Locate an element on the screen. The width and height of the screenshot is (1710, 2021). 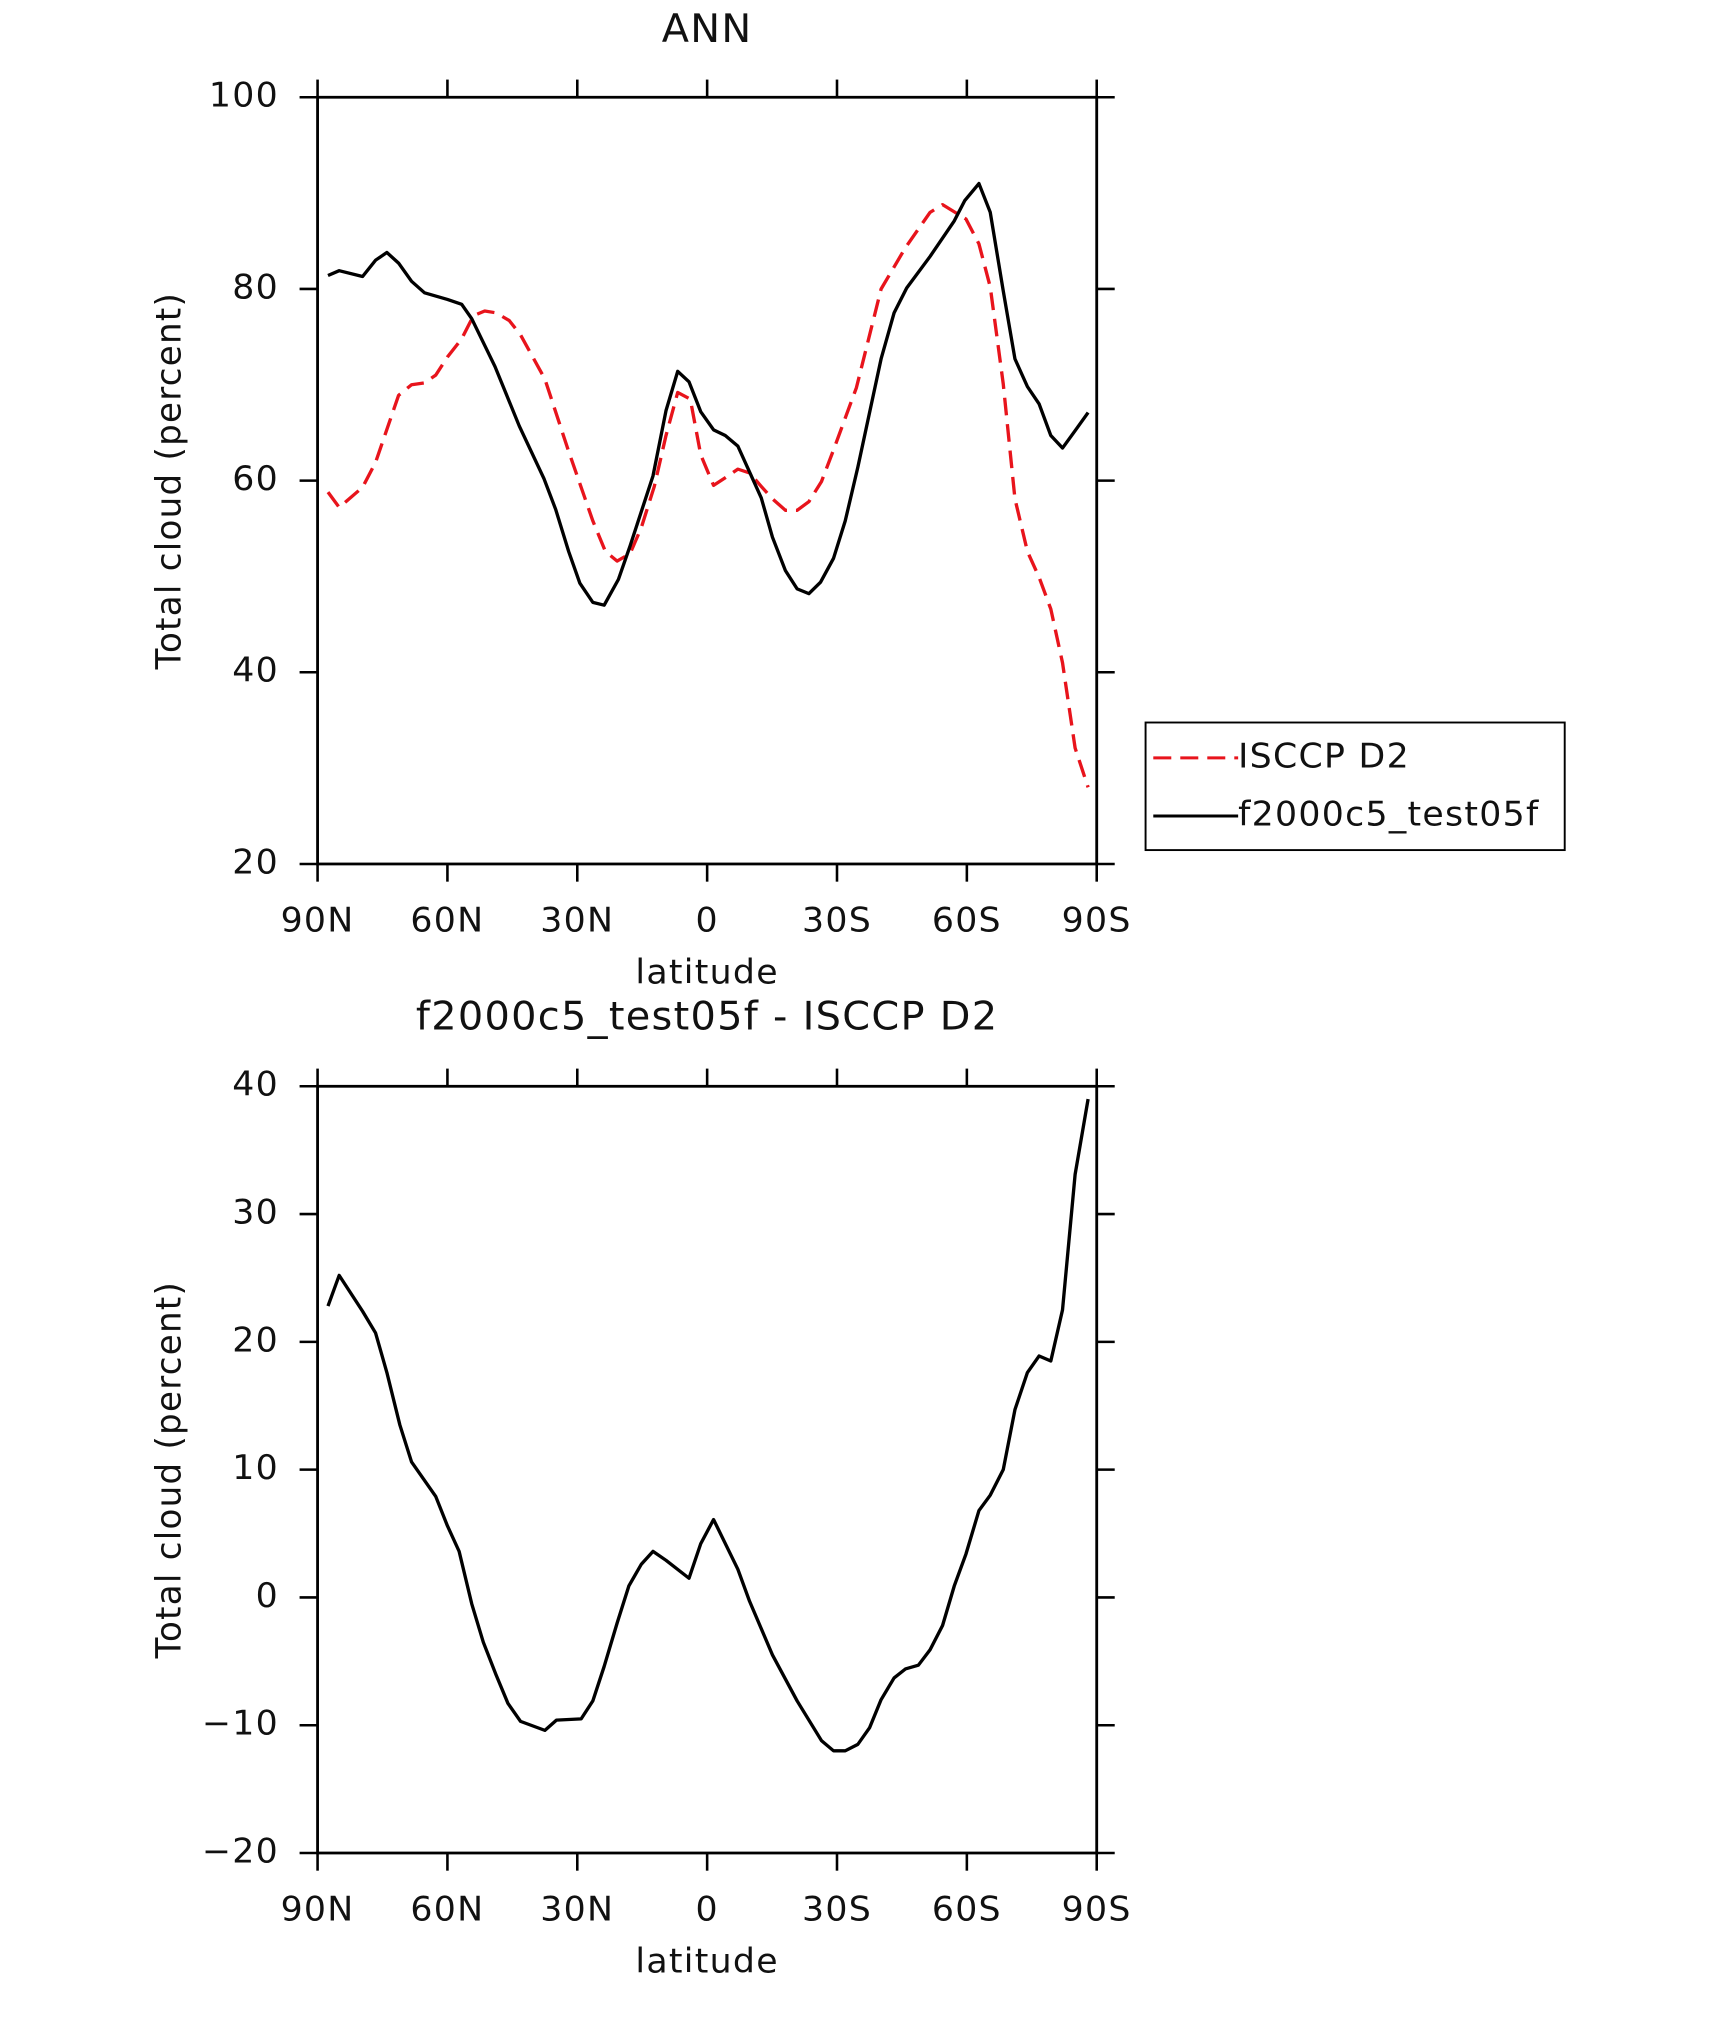
chart-title: f2000c5_test05f - ISCCP D2 is located at coordinates (707, 1017).